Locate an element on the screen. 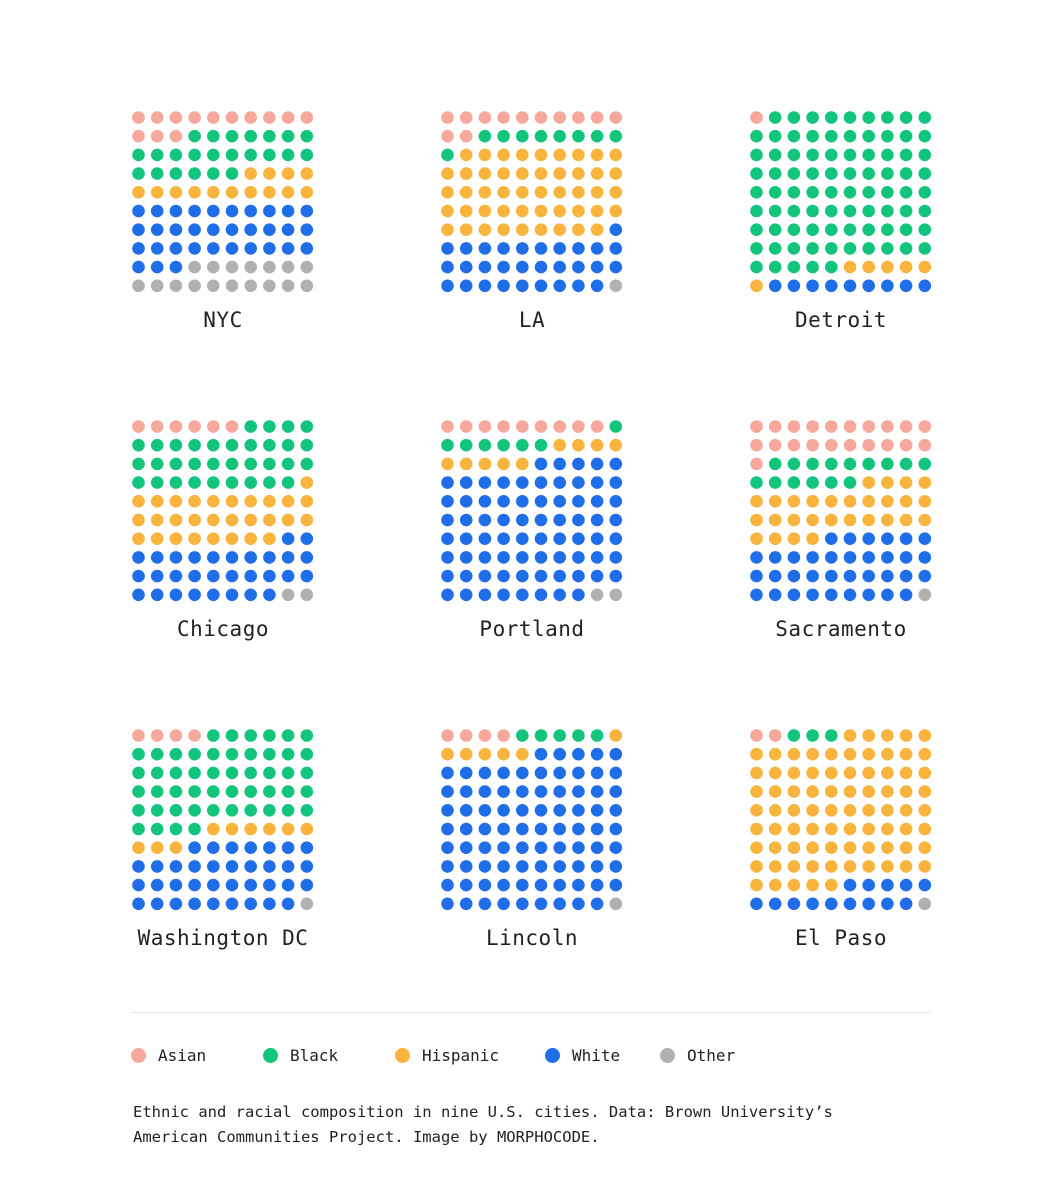  city-panel-nyc: NYC is located at coordinates (223, 221).